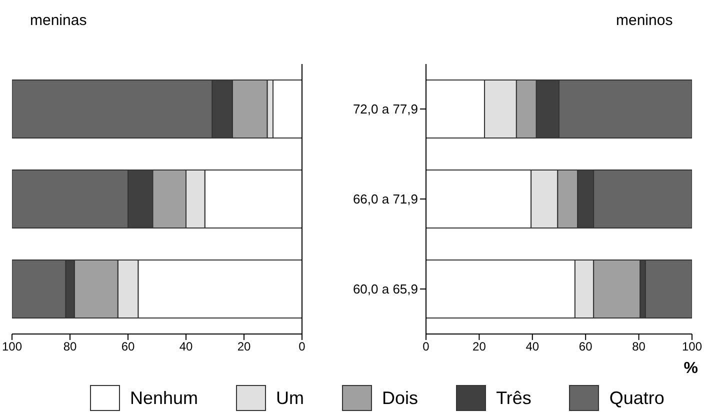 The height and width of the screenshot is (419, 704). Describe the element at coordinates (636, 398) in the screenshot. I see `legend-label: Quatro` at that location.